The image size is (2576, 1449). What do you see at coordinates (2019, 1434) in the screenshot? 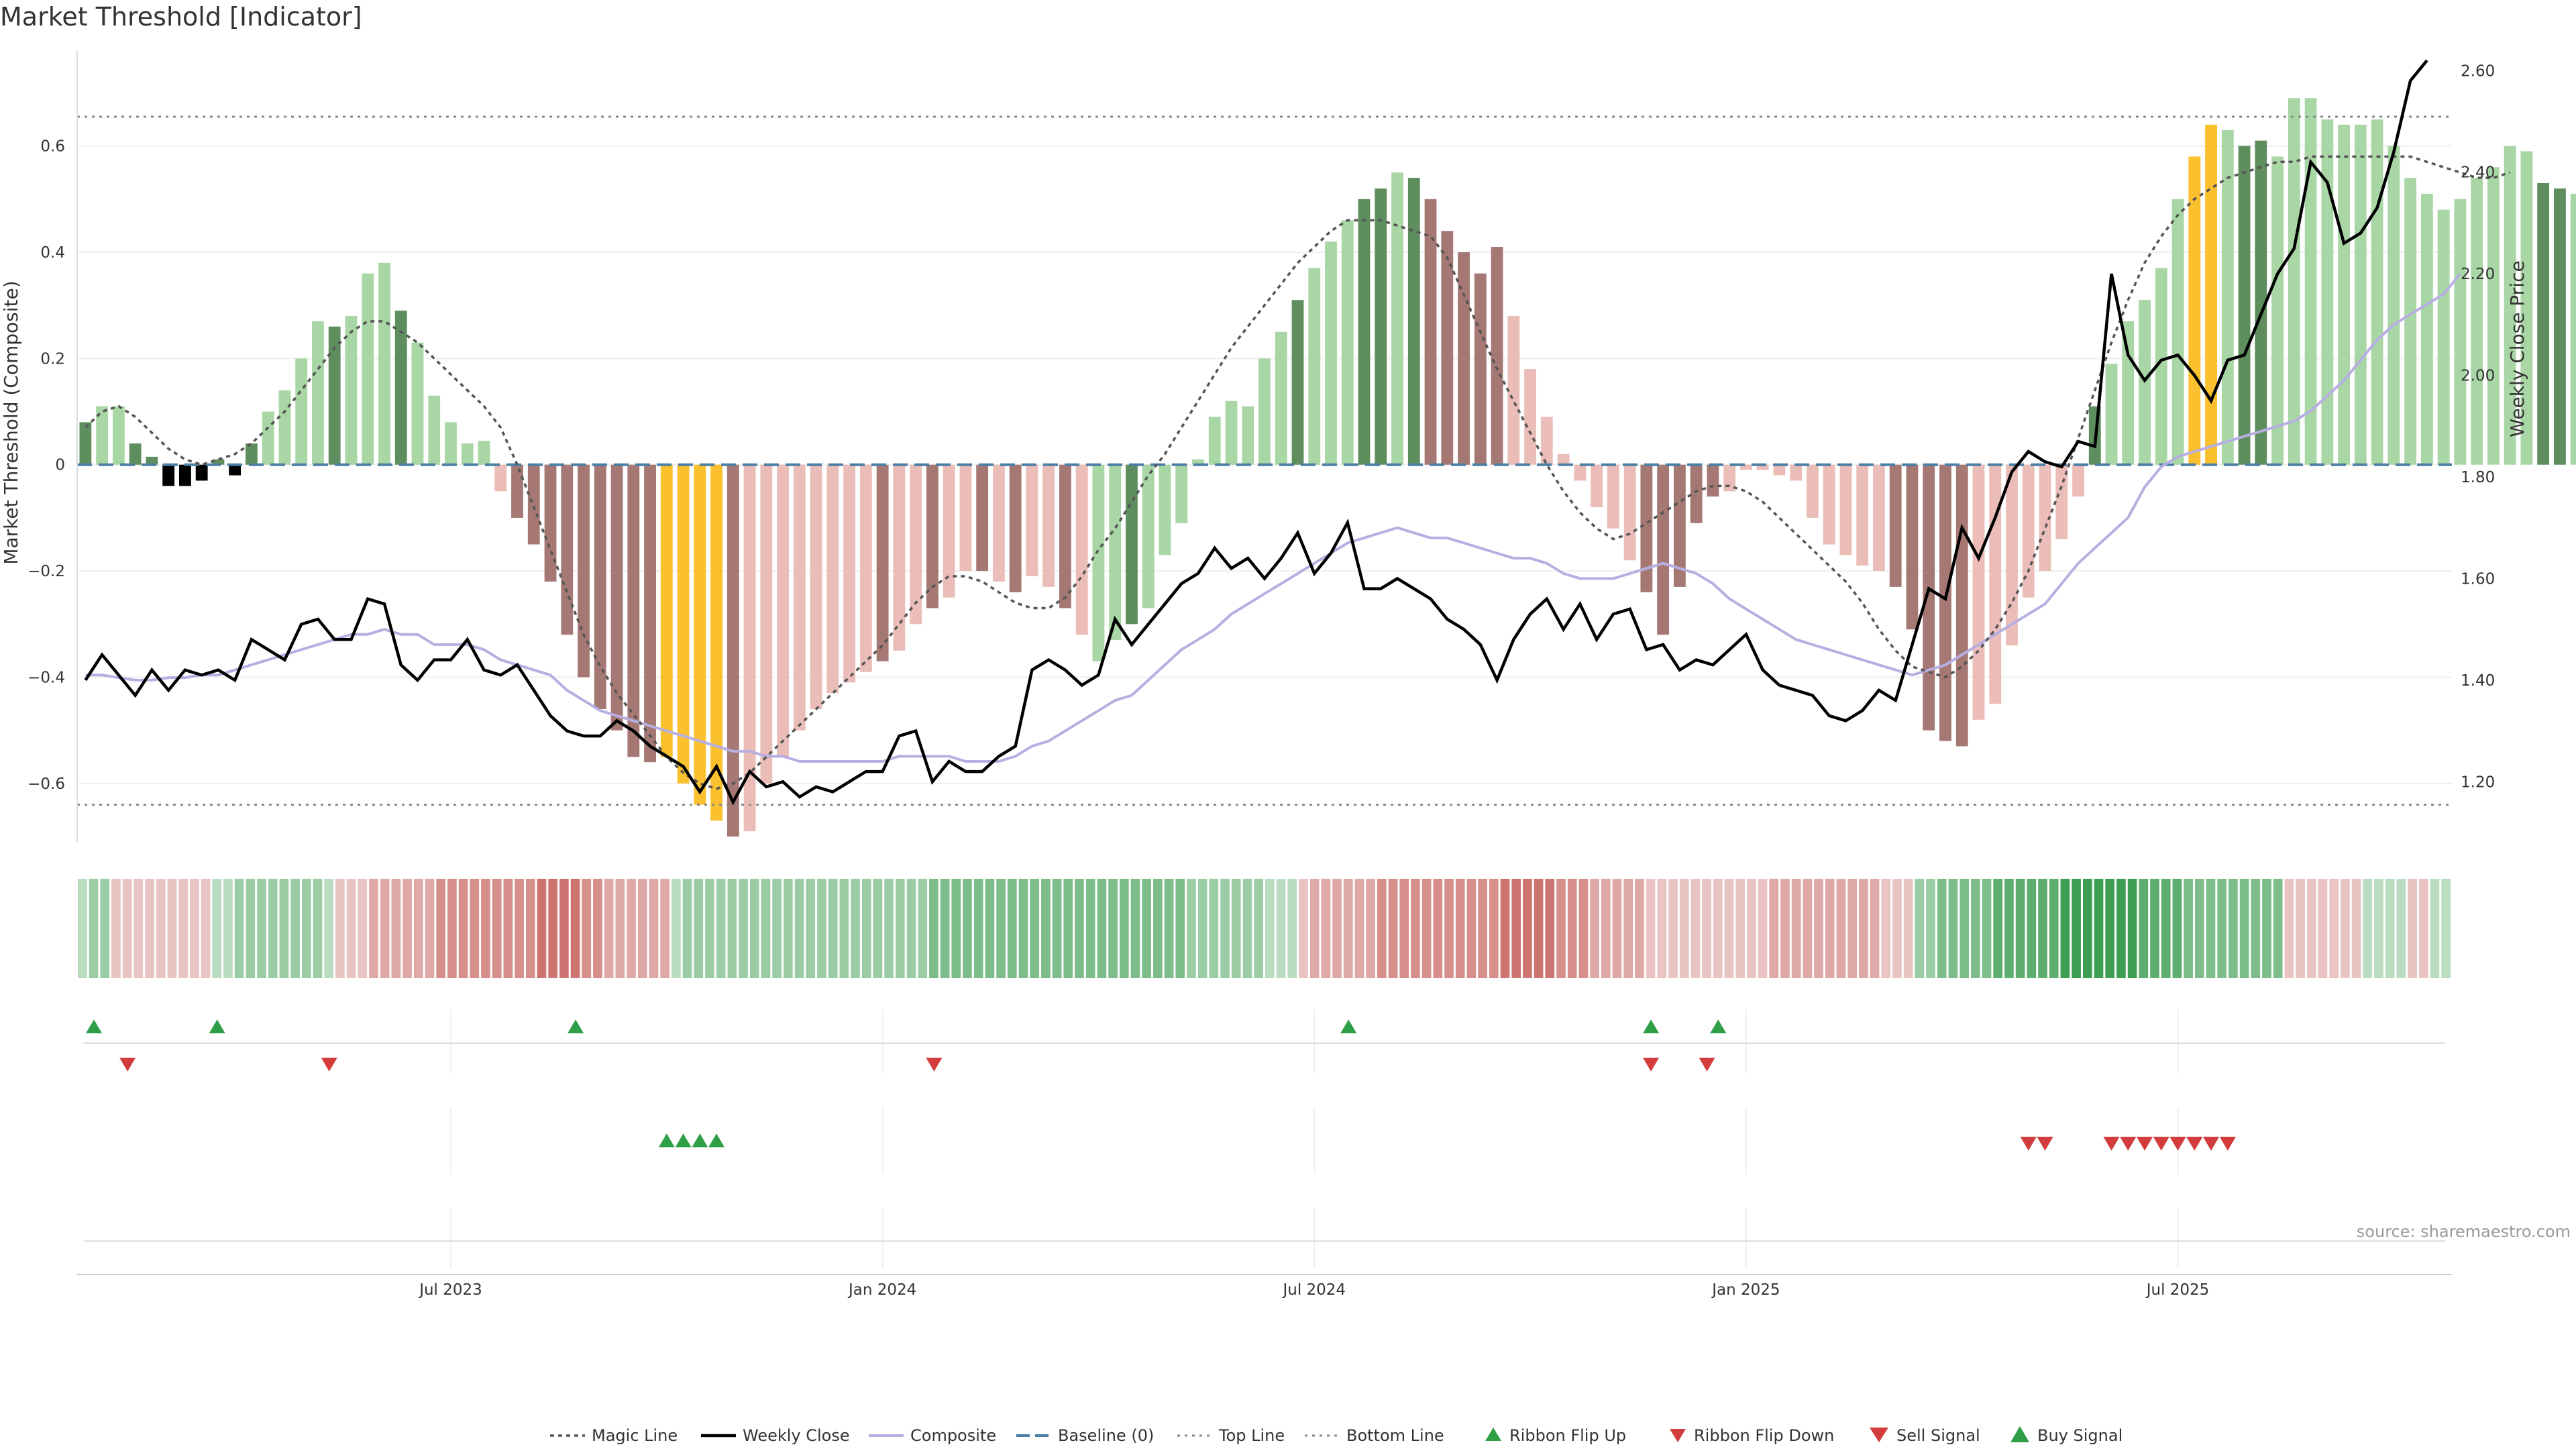
I see `legend-swatch-buy` at bounding box center [2019, 1434].